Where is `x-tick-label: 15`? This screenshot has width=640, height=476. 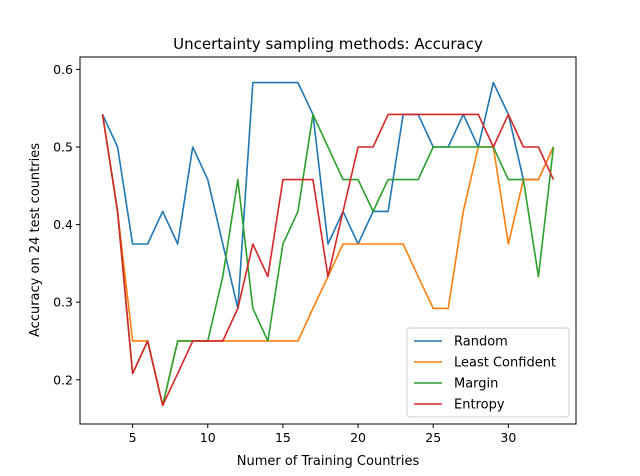 x-tick-label: 15 is located at coordinates (283, 437).